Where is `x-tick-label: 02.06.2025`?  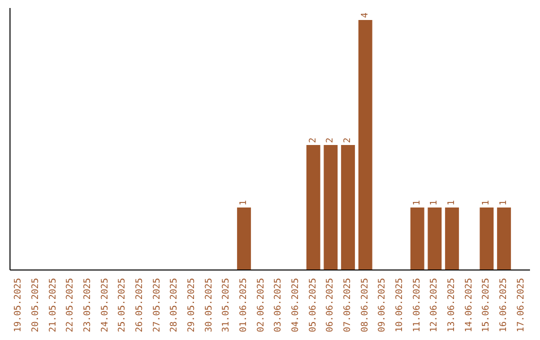 x-tick-label: 02.06.2025 is located at coordinates (261, 305).